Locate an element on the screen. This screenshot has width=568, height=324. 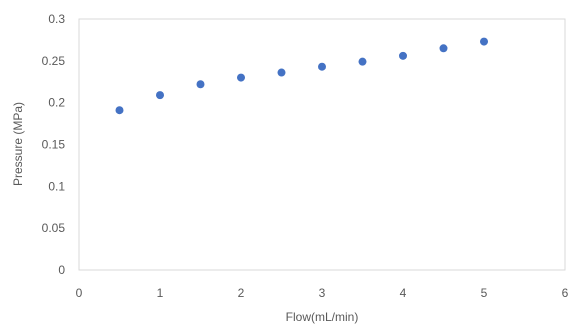
y-tick-label: 0.2 is located at coordinates (56, 103).